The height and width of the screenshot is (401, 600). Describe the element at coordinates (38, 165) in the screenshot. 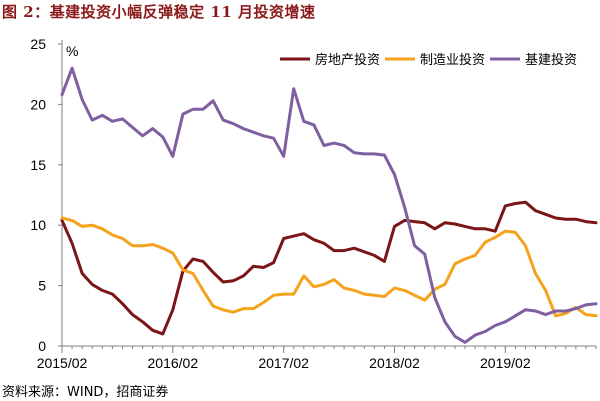

I see `y-tick-label: 15` at that location.